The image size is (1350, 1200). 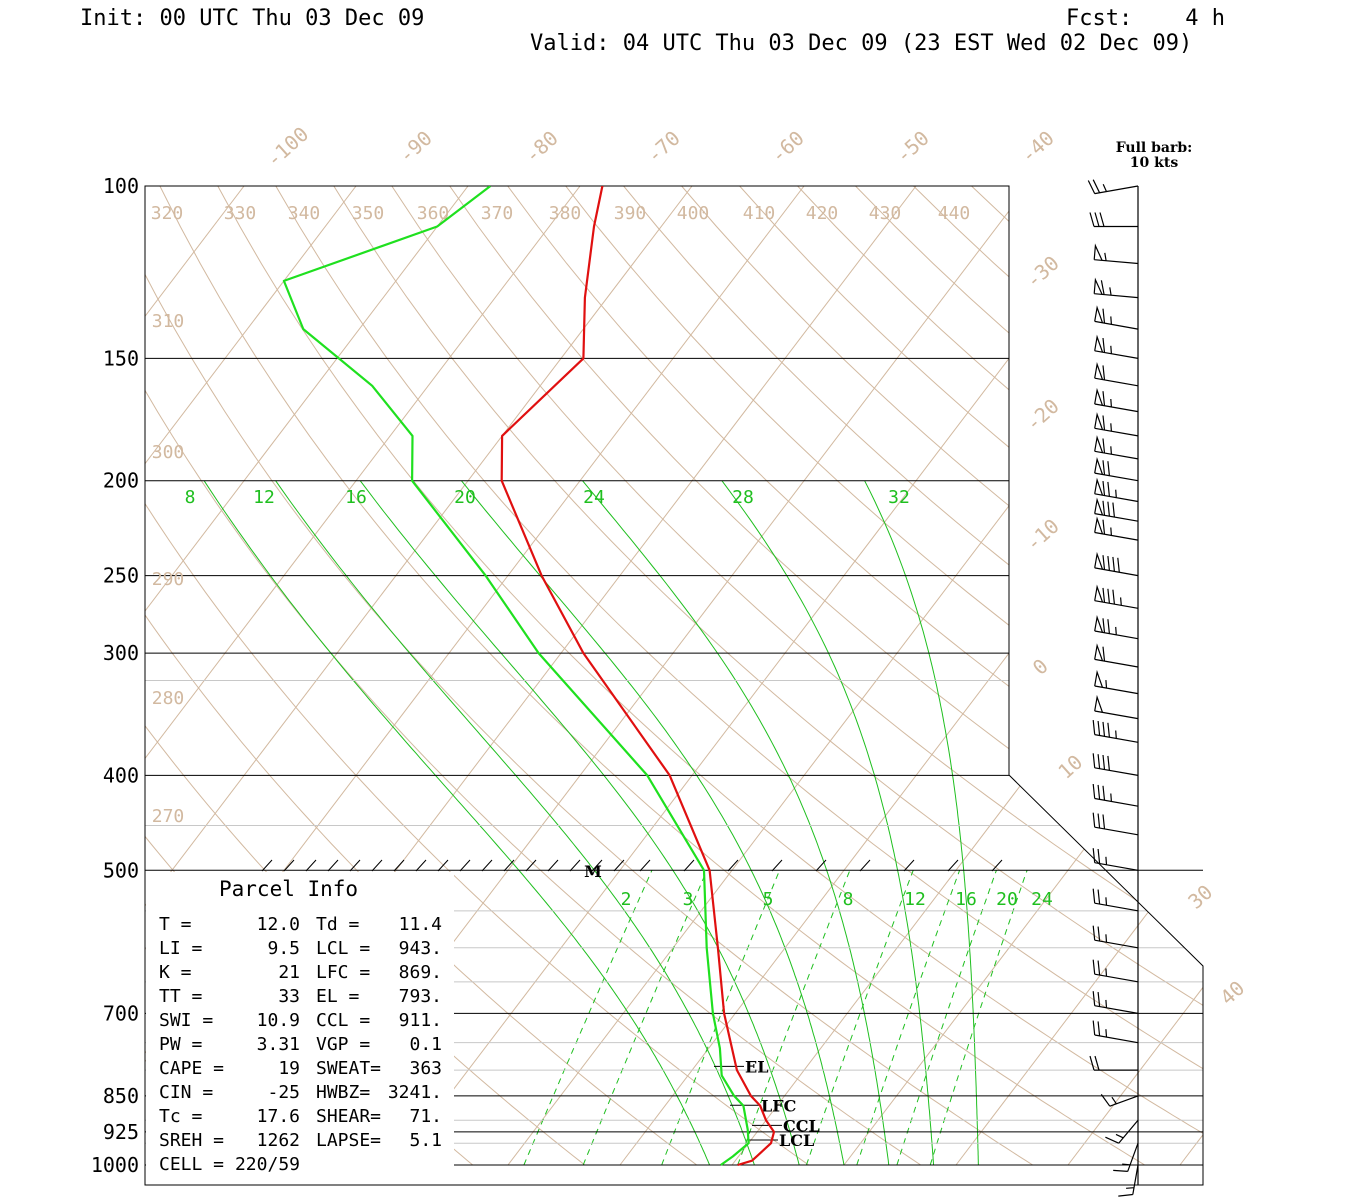 What do you see at coordinates (289, 1068) in the screenshot?
I see `parcel-info-value: 19` at bounding box center [289, 1068].